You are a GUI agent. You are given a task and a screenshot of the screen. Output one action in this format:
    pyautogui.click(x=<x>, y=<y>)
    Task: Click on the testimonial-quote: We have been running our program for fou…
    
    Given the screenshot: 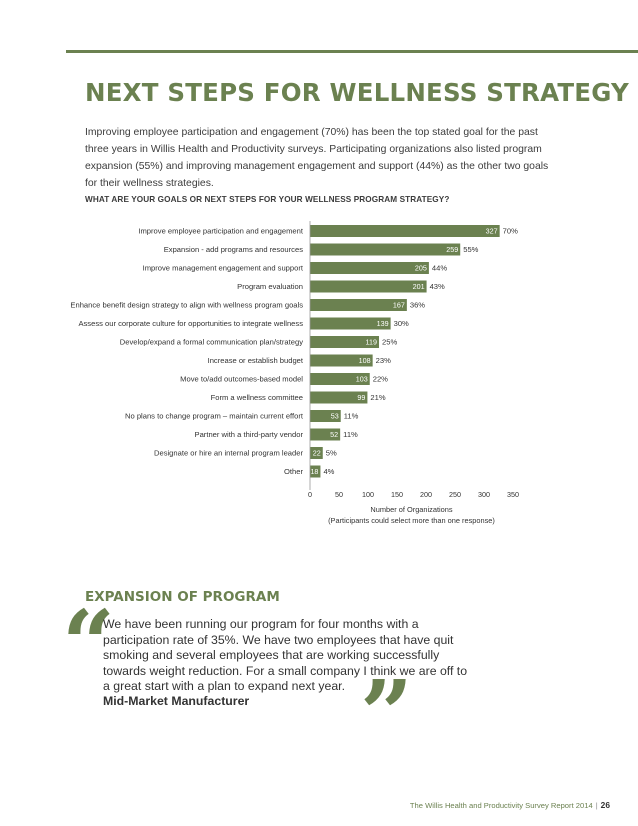 What is the action you would take?
    pyautogui.click(x=285, y=655)
    